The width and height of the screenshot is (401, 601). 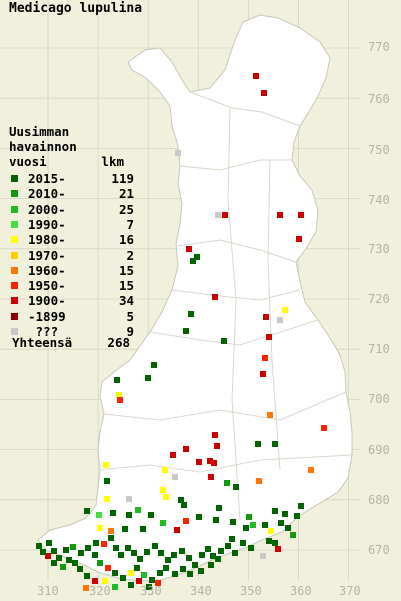 I want to click on legend-count: 7, so click(x=130, y=224).